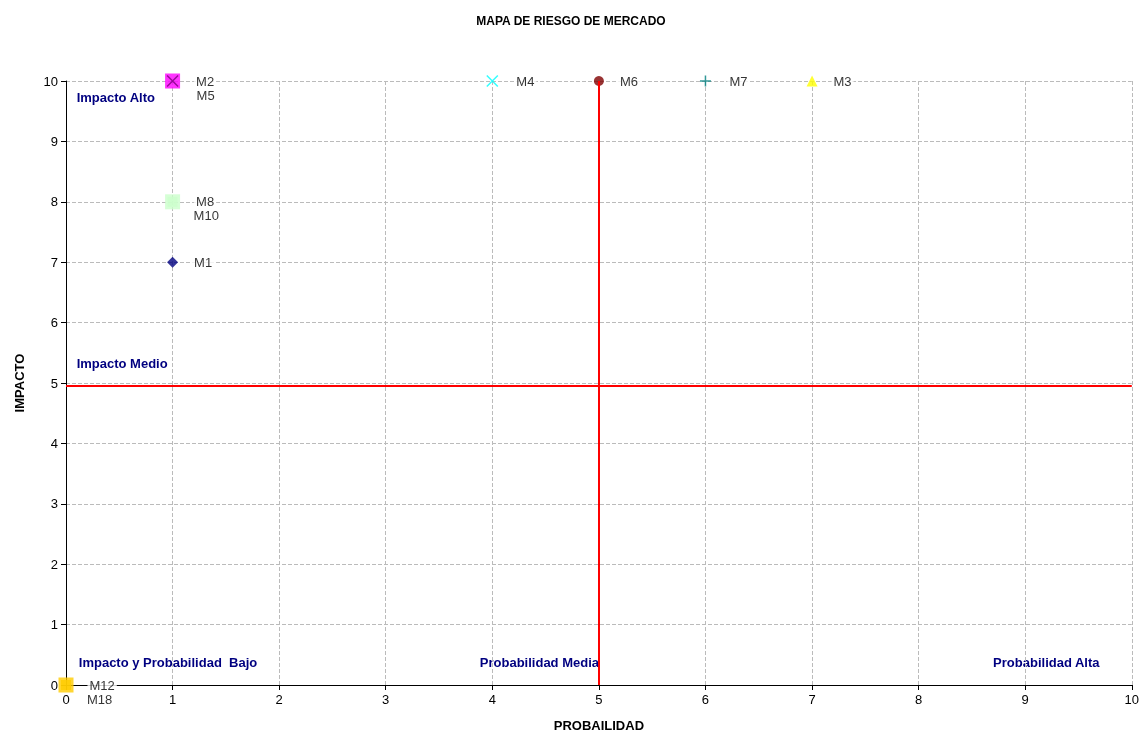 The image size is (1142, 742). What do you see at coordinates (54, 202) in the screenshot?
I see `y-tick-label: 8` at bounding box center [54, 202].